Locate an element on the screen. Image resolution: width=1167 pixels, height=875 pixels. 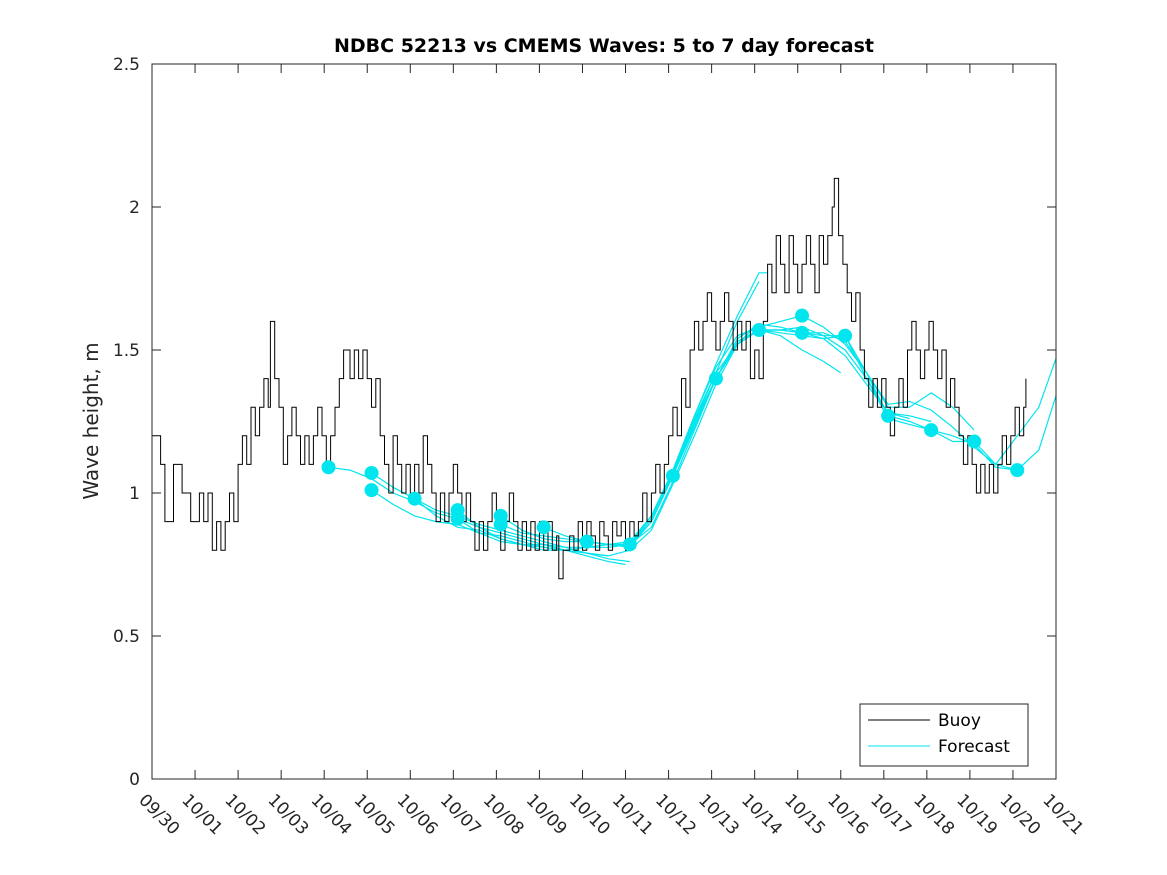
y-tick-label: 1.5 is located at coordinates (126, 351).